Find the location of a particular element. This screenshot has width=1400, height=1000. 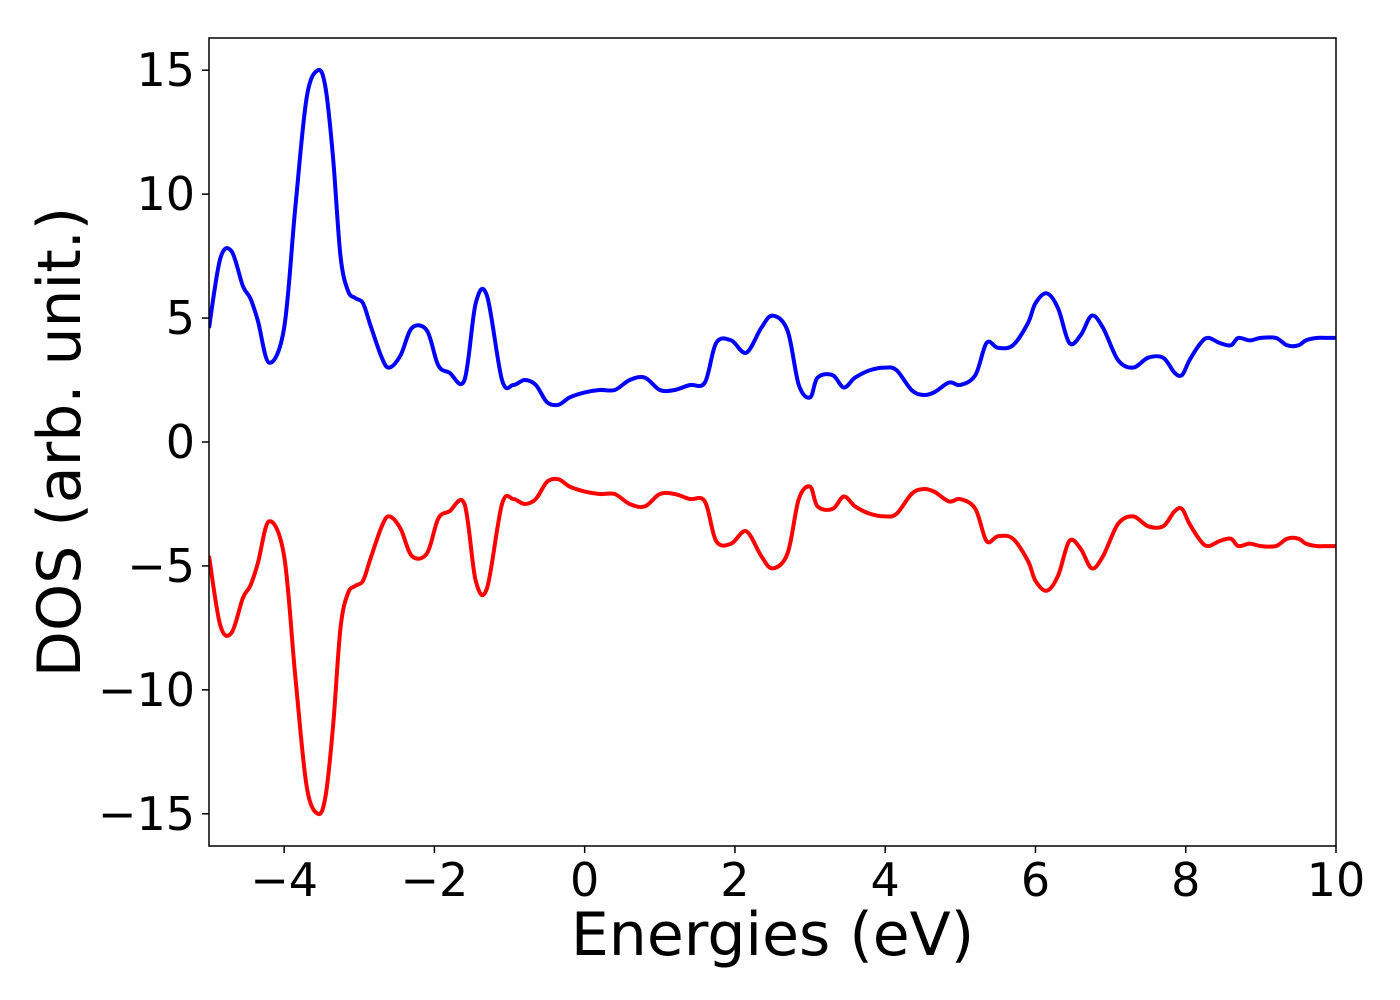

x-tick-label: −4 is located at coordinates (284, 880).